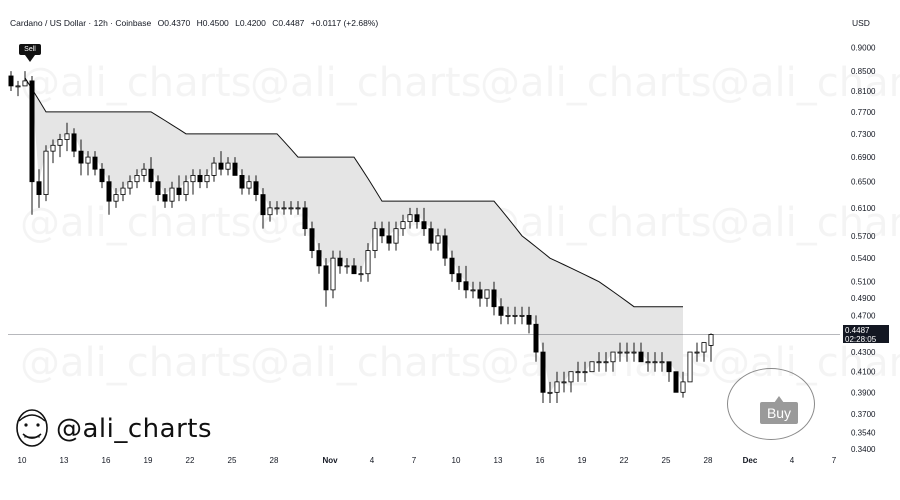 This screenshot has width=900, height=500. I want to click on y-tick-label: 0.7700, so click(863, 112).